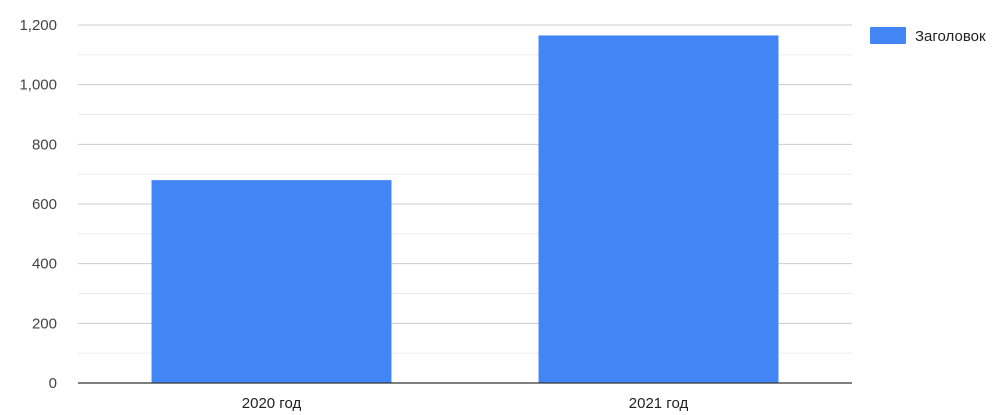  Describe the element at coordinates (271, 281) in the screenshot. I see `bar` at that location.